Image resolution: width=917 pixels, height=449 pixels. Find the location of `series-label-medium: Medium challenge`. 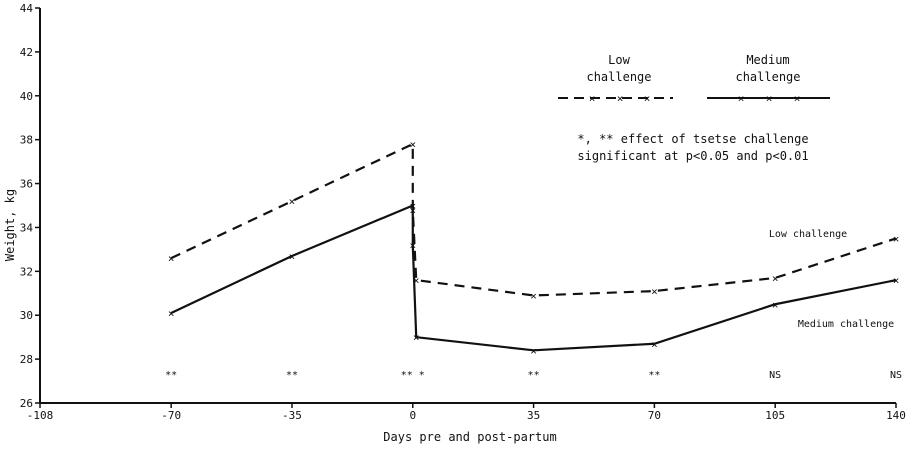

series-label-medium: Medium challenge is located at coordinates (846, 324).